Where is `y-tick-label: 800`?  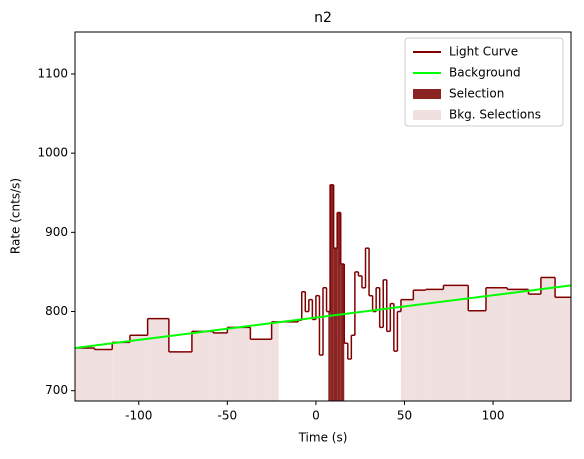
y-tick-label: 800 is located at coordinates (56, 311).